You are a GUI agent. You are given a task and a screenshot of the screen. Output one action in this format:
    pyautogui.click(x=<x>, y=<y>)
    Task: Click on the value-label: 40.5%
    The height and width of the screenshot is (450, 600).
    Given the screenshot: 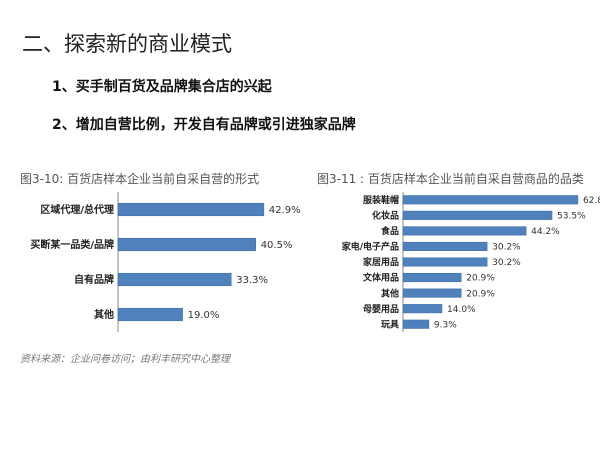 What is the action you would take?
    pyautogui.click(x=277, y=245)
    